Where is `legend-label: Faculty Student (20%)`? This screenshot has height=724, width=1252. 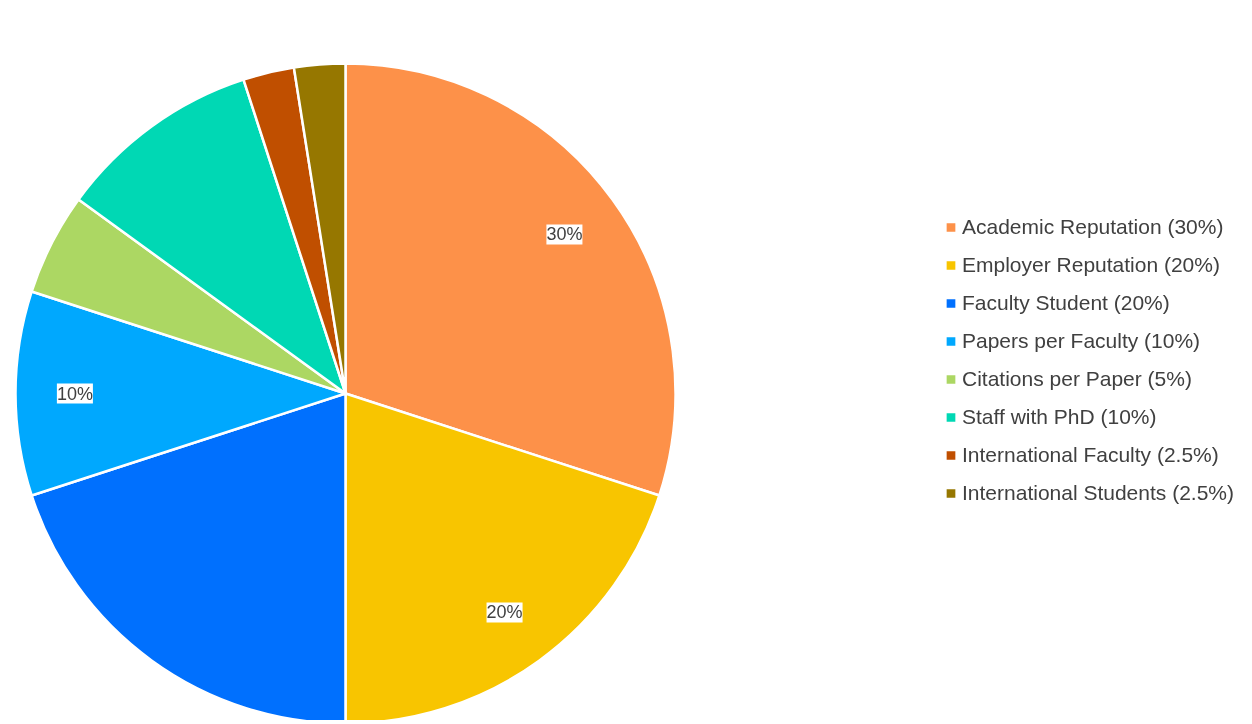
legend-label: Faculty Student (20%) is located at coordinates (1066, 303).